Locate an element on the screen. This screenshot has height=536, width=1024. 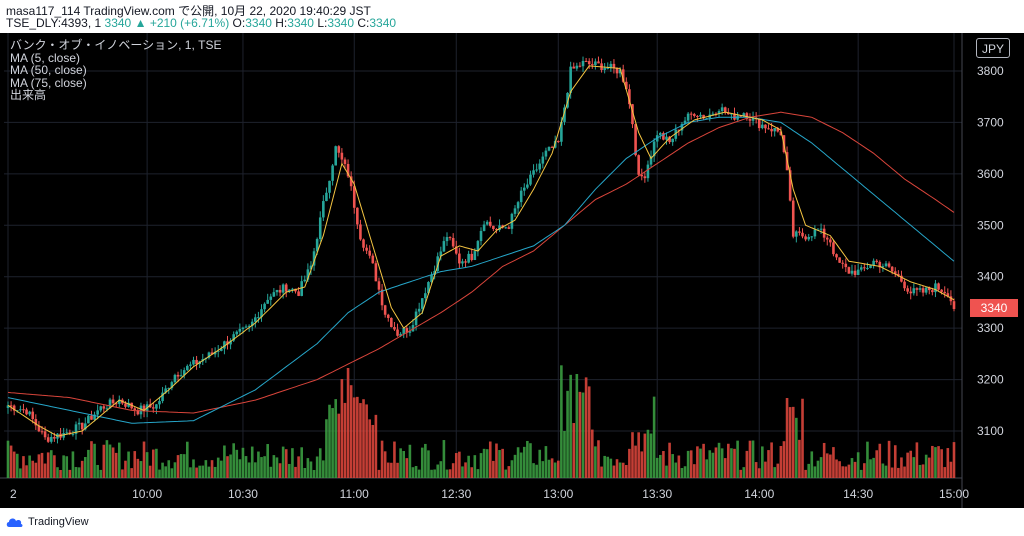
tradingview-logo: TradingView is located at coordinates (47, 522).